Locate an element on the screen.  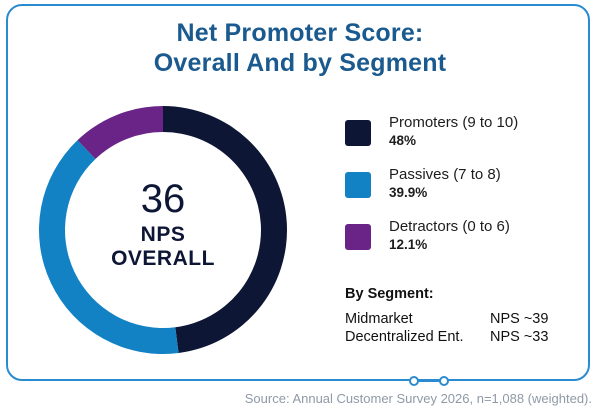
legend-value-promoters: 48% is located at coordinates (403, 140).